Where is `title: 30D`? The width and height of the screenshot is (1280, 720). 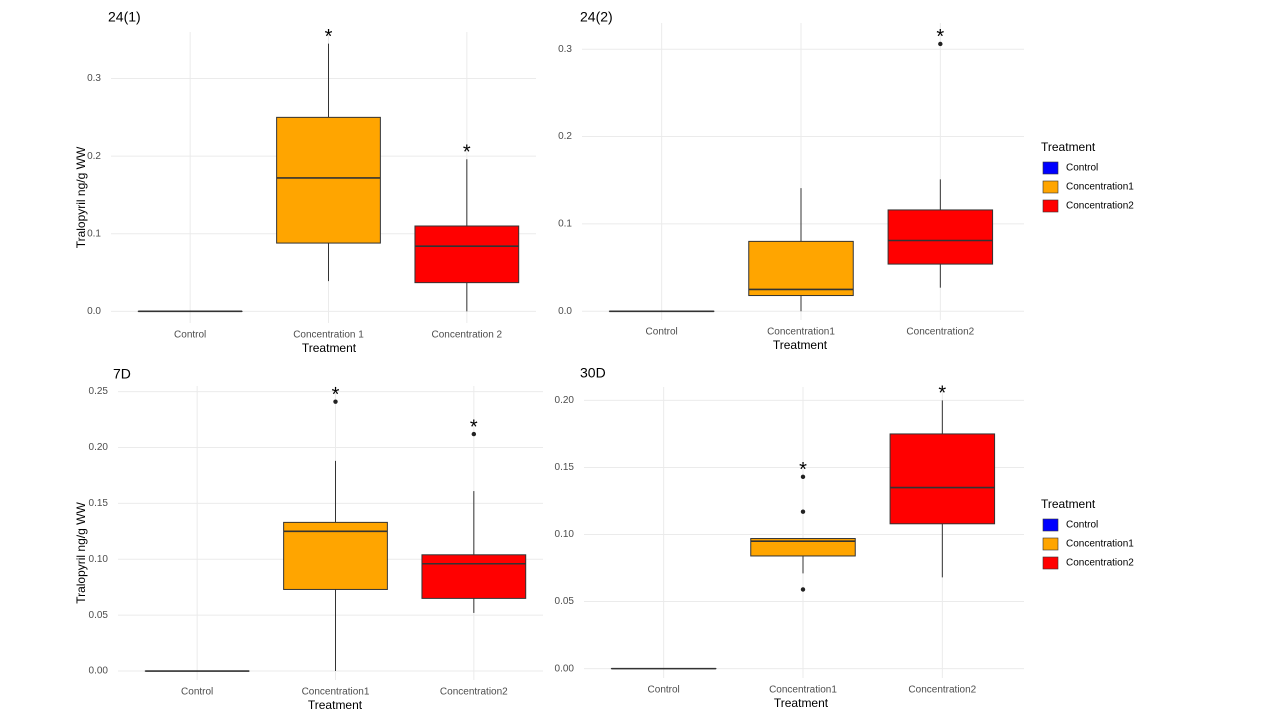 title: 30D is located at coordinates (593, 373).